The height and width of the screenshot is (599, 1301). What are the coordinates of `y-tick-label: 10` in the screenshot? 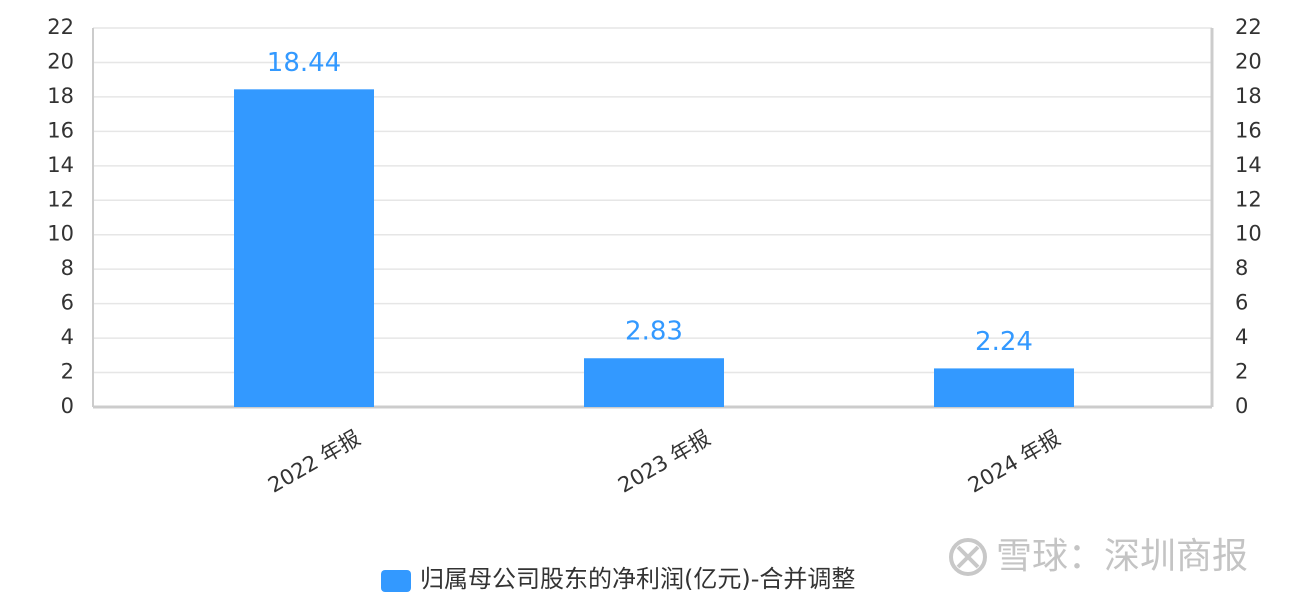 It's located at (60, 234).